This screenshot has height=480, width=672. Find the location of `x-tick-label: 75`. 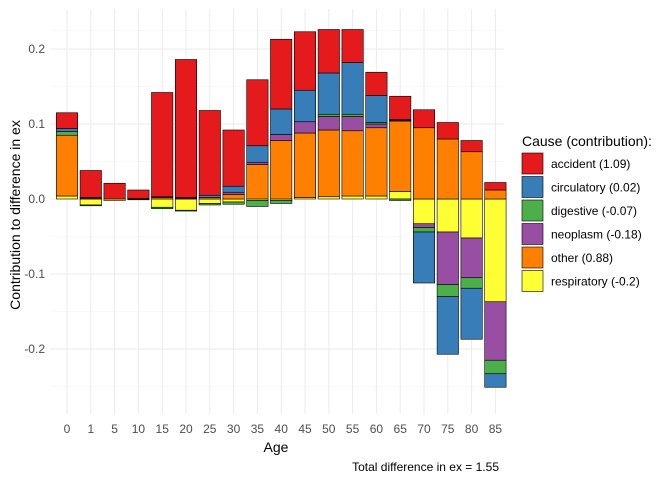

x-tick-label: 75 is located at coordinates (448, 429).